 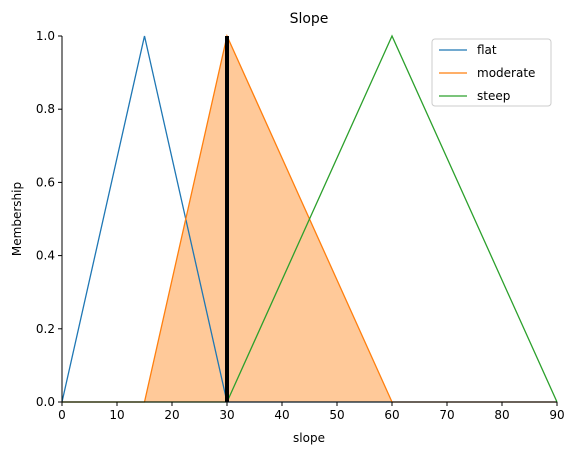 What do you see at coordinates (45, 182) in the screenshot?
I see `y-tick-label: 0.6` at bounding box center [45, 182].